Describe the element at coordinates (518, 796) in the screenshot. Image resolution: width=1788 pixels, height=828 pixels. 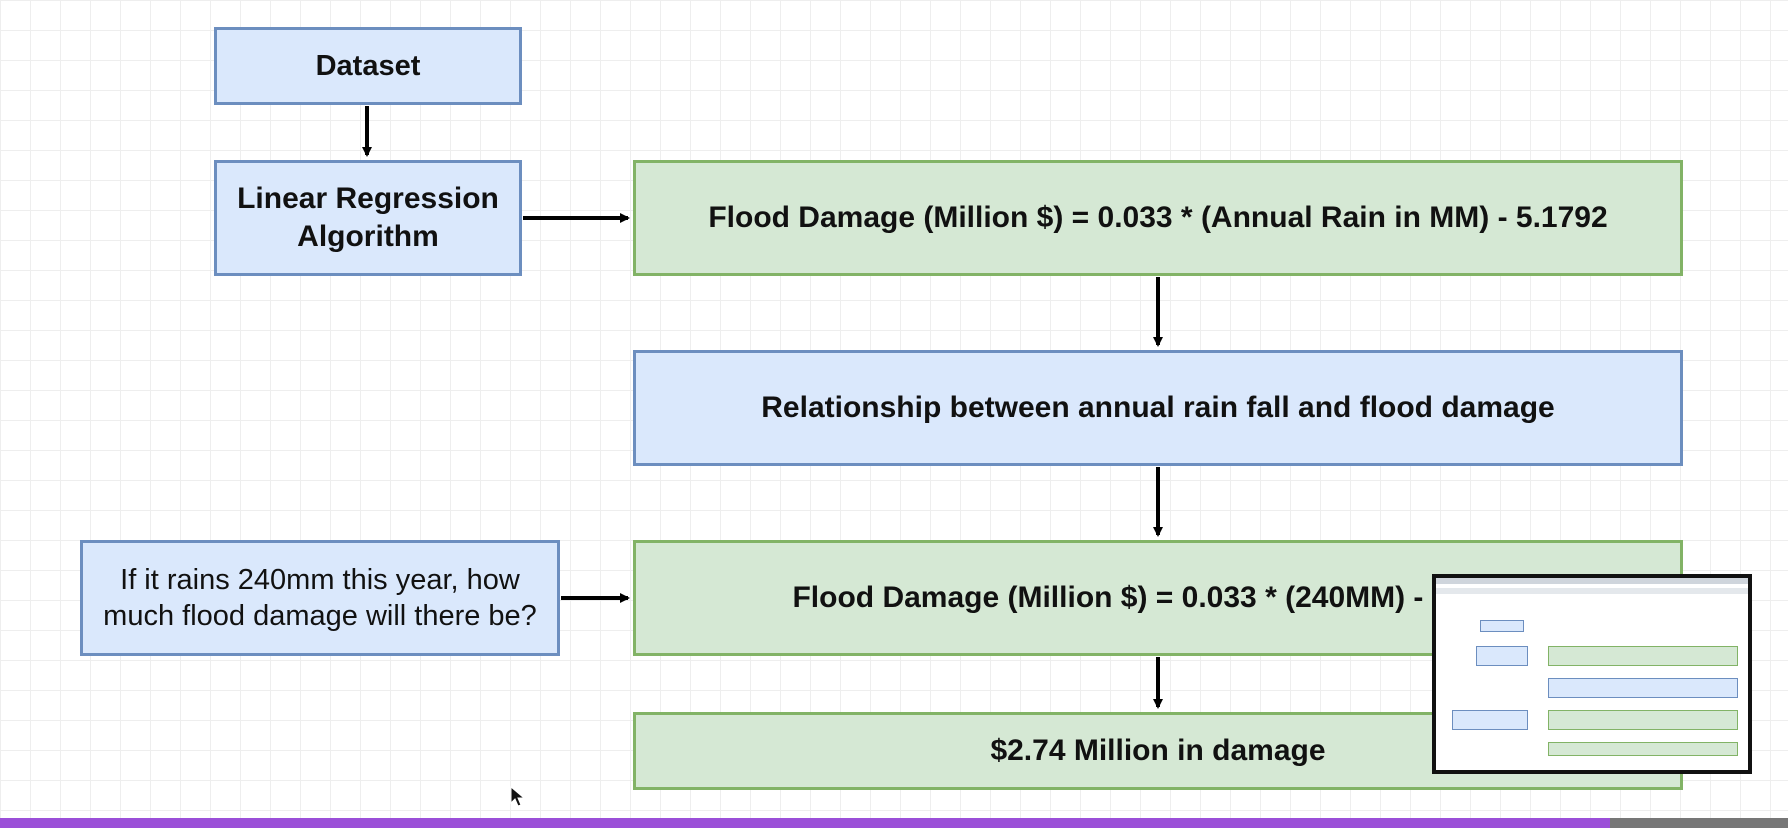
I see `mouse-cursor-icon` at that location.